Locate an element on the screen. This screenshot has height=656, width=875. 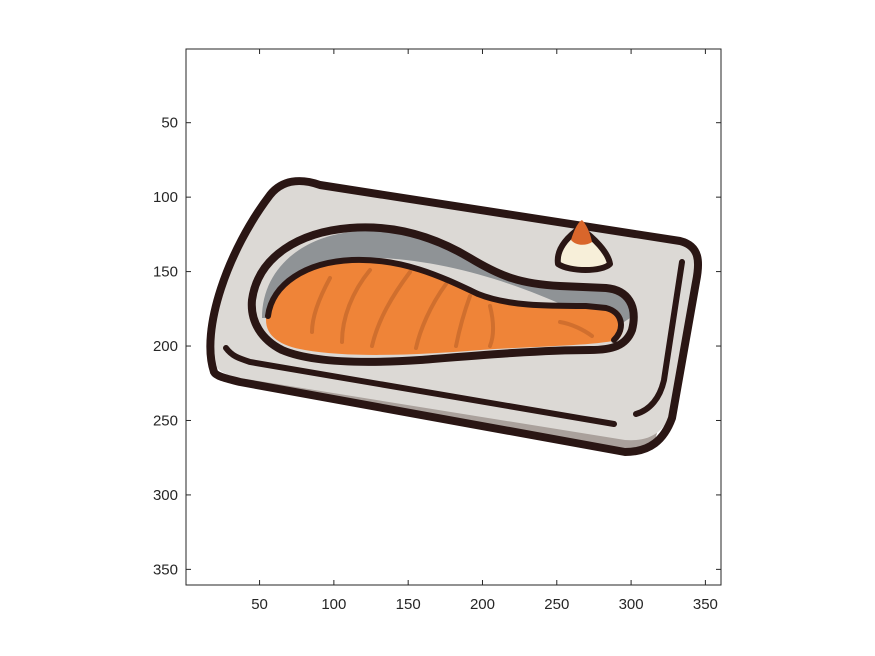
salmon-flesh is located at coordinates (445, 308).